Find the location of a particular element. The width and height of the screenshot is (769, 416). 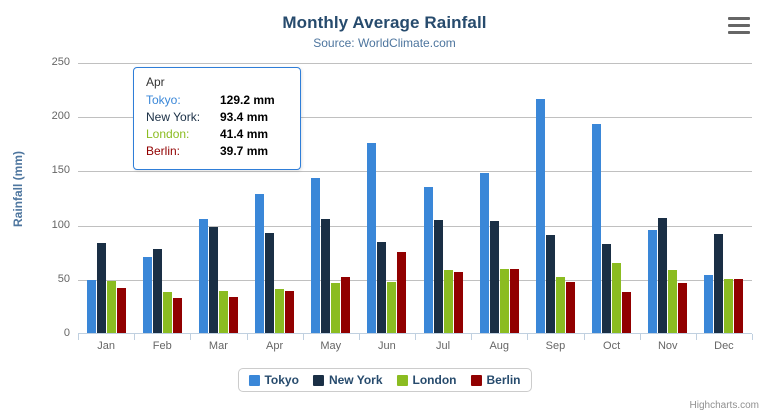

x-axis-tick-label: Dec is located at coordinates (724, 346).